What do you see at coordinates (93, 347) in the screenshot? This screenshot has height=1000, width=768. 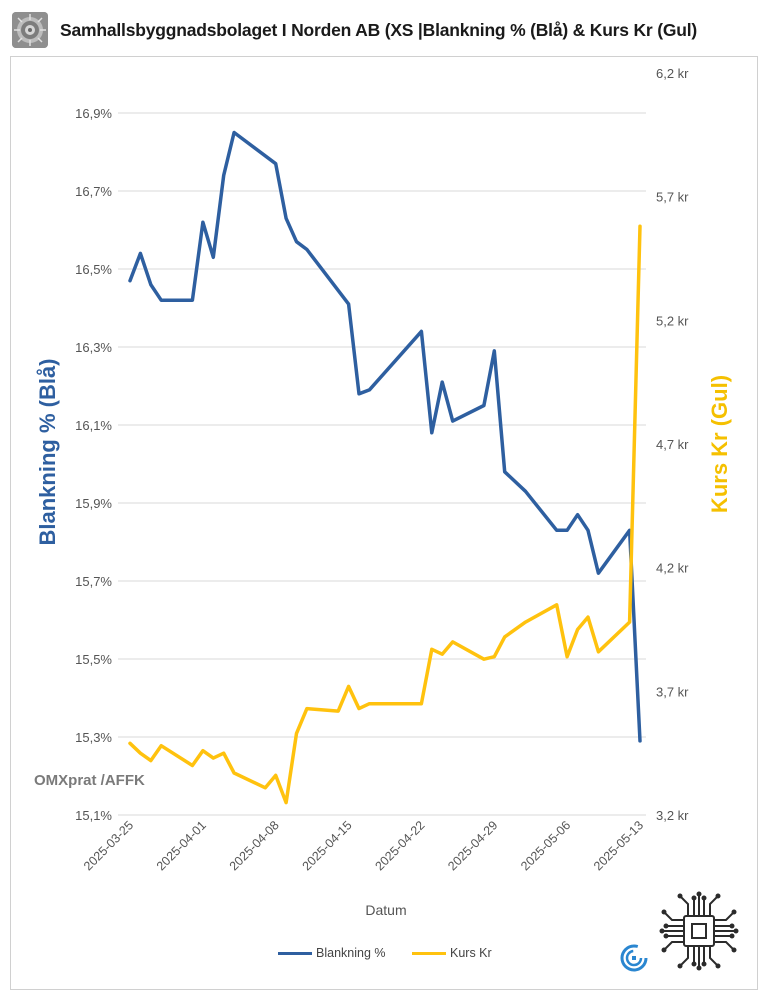 I see `left-tick-label: 16,3%` at bounding box center [93, 347].